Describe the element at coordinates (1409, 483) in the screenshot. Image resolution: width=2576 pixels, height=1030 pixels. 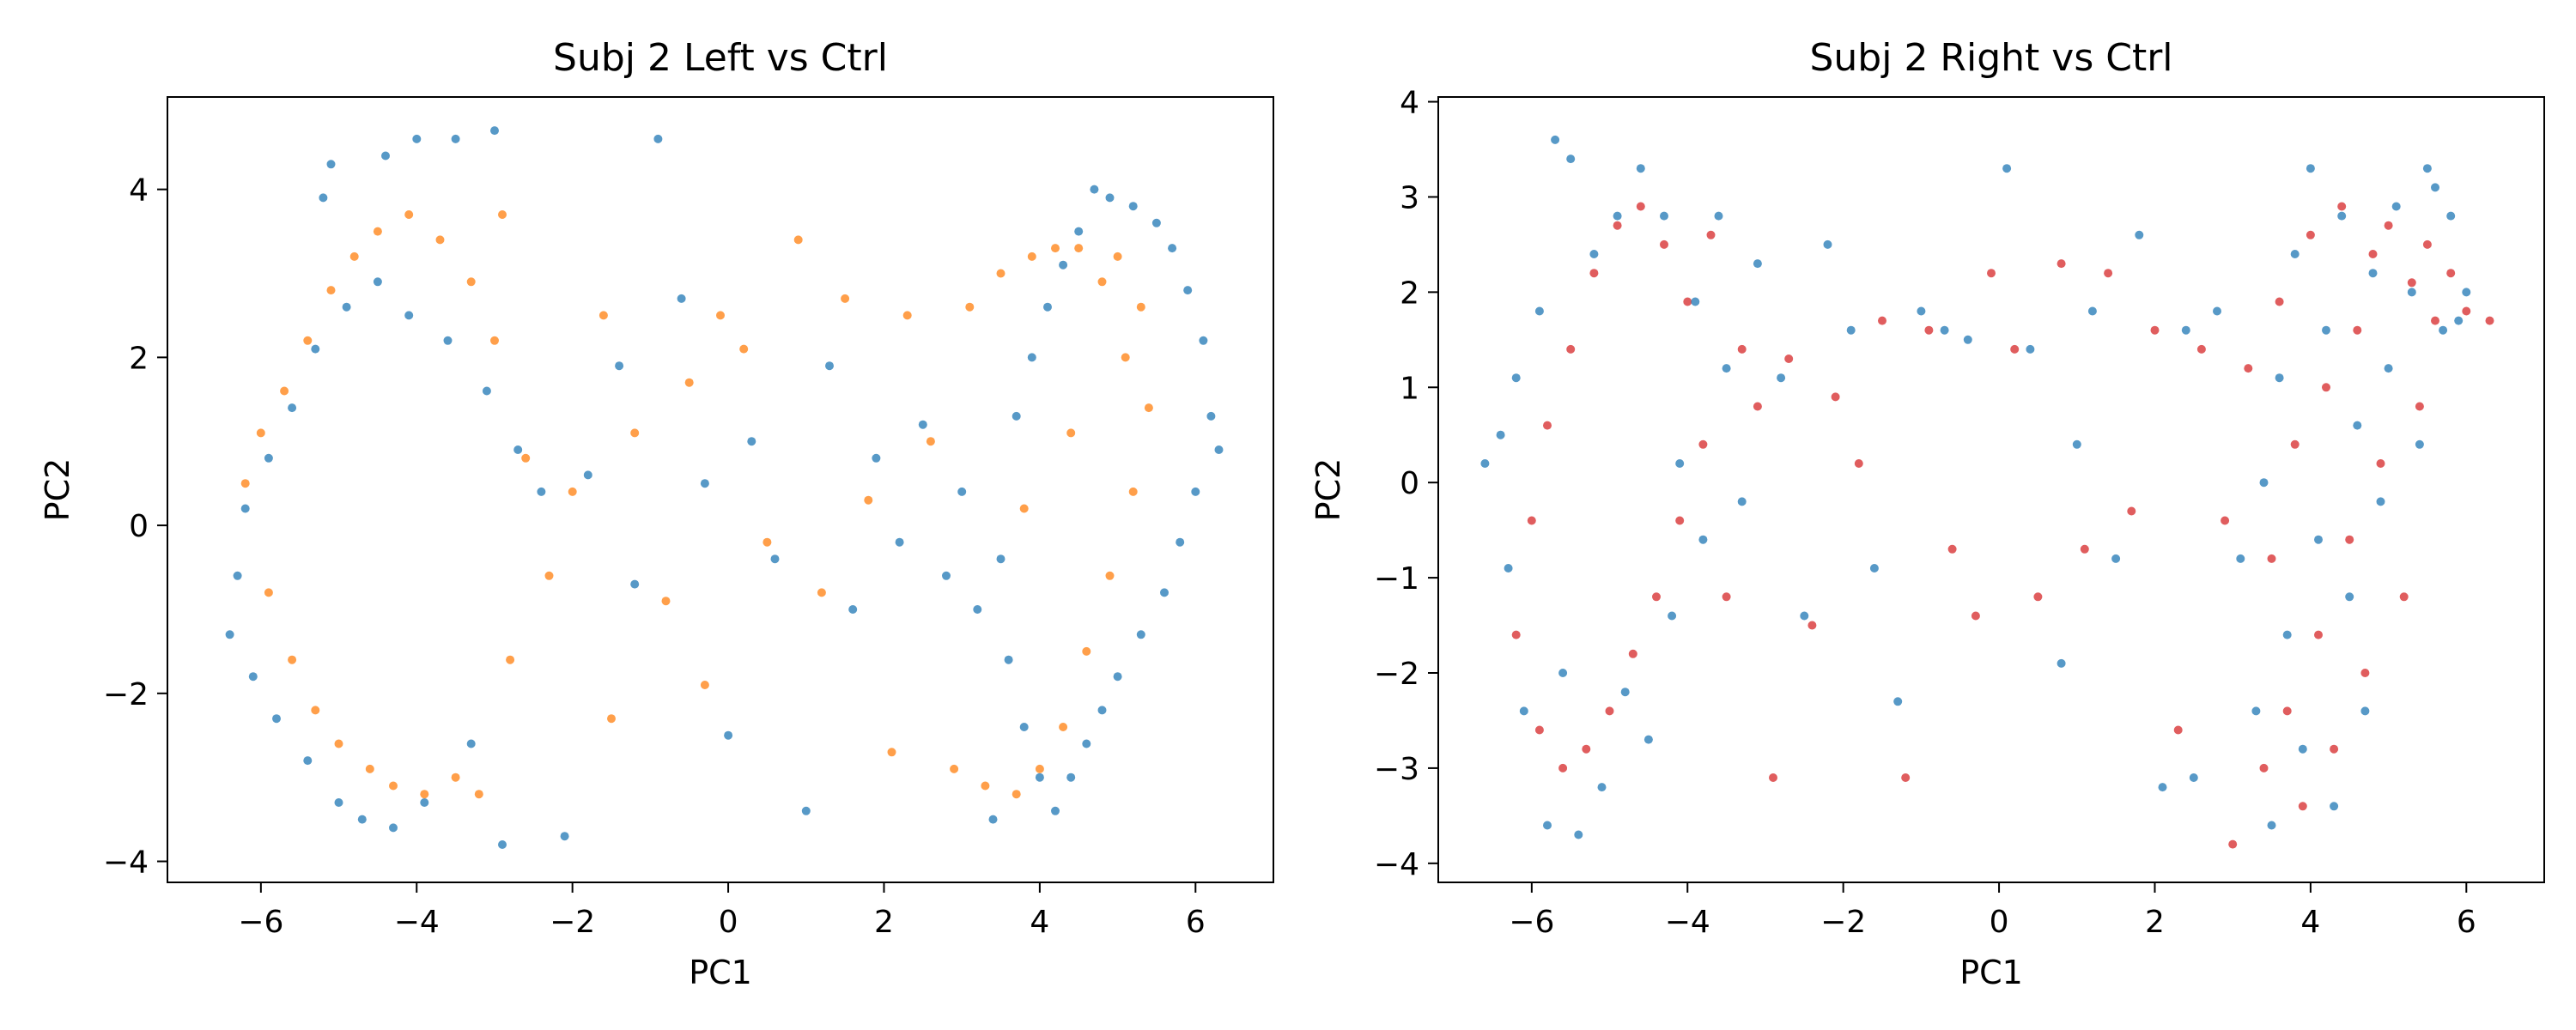
I see `y-tick-label: 0` at that location.